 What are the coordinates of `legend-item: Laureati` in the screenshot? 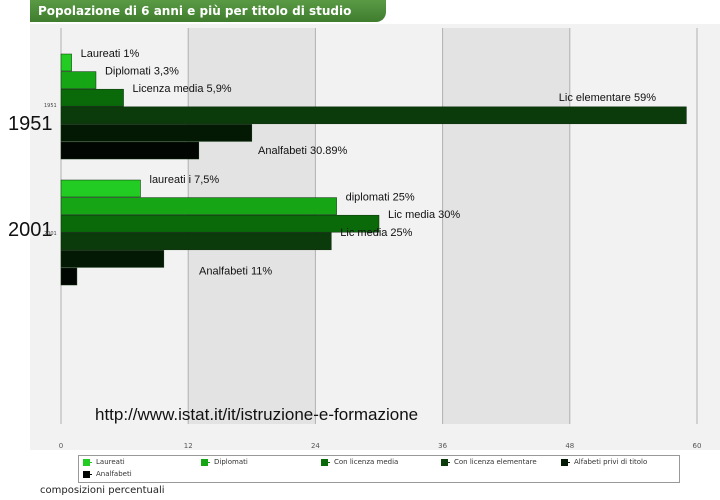 It's located at (104, 462).